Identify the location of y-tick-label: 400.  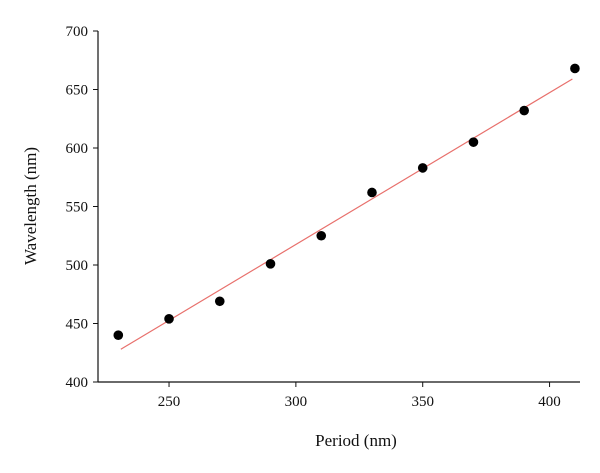
(77, 383).